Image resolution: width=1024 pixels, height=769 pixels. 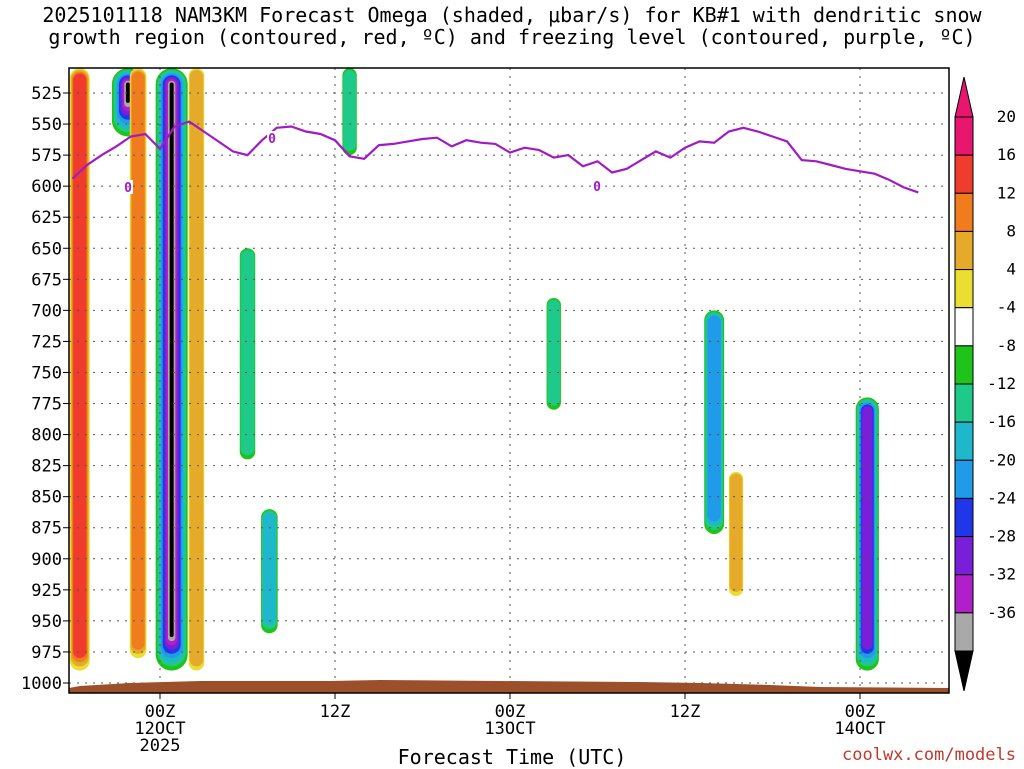 I want to click on y-tick-label: 725, so click(x=46, y=342).